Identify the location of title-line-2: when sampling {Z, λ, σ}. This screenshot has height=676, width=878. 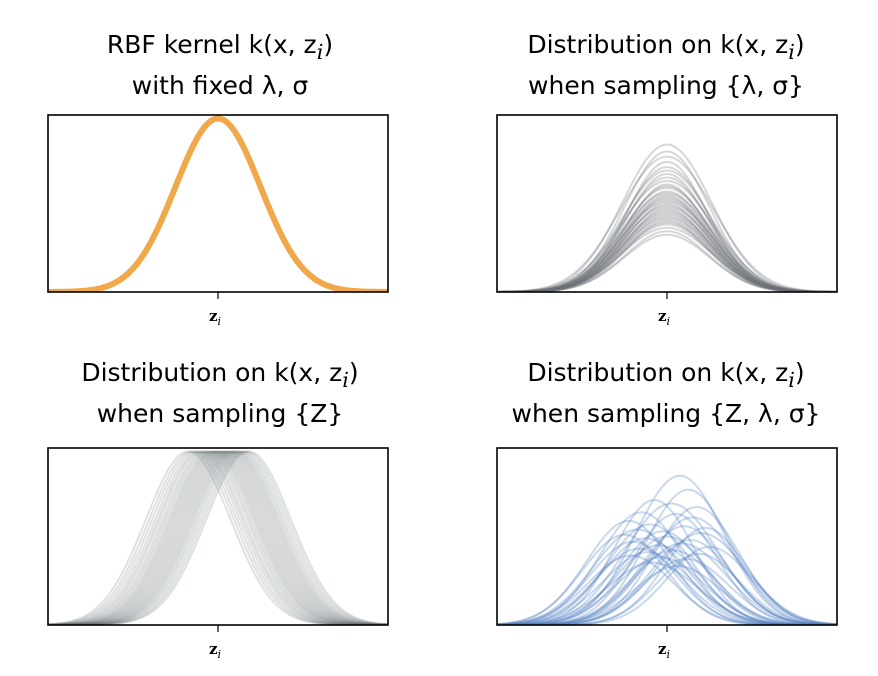
(666, 413).